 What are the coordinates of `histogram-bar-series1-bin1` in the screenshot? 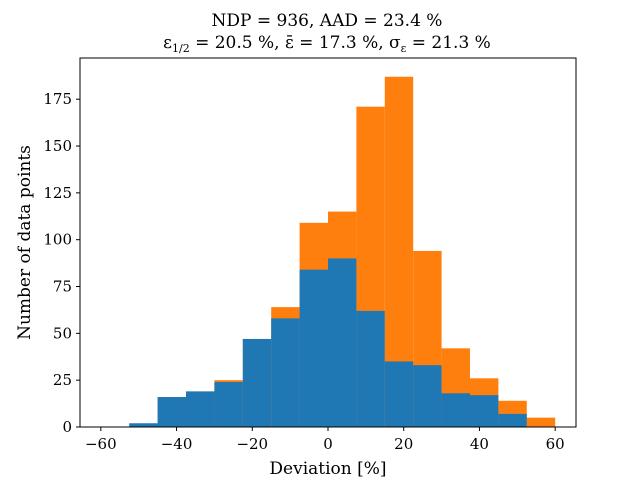 It's located at (143, 425).